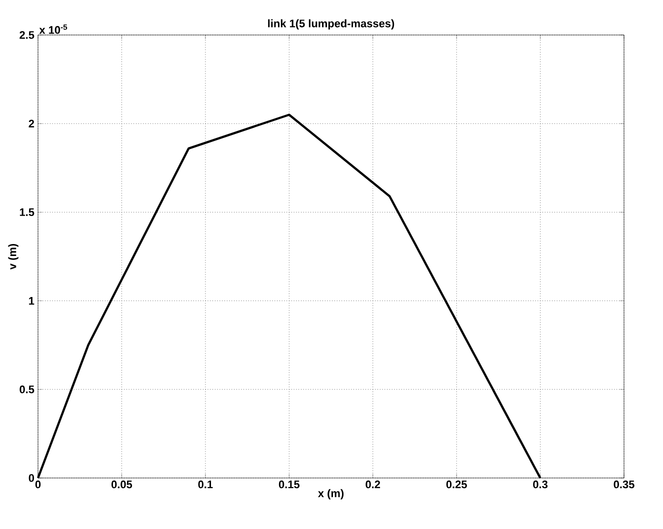  What do you see at coordinates (456, 484) in the screenshot?
I see `x-tick-label: 0.25` at bounding box center [456, 484].